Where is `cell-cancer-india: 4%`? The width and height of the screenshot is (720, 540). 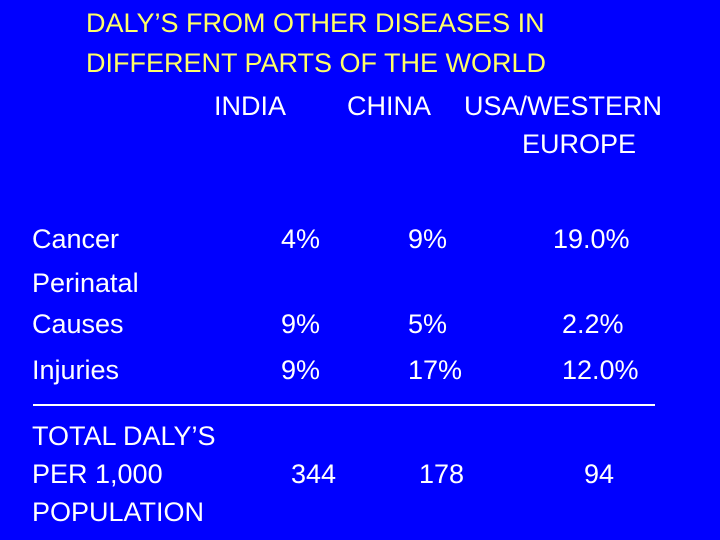 cell-cancer-india: 4% is located at coordinates (301, 239).